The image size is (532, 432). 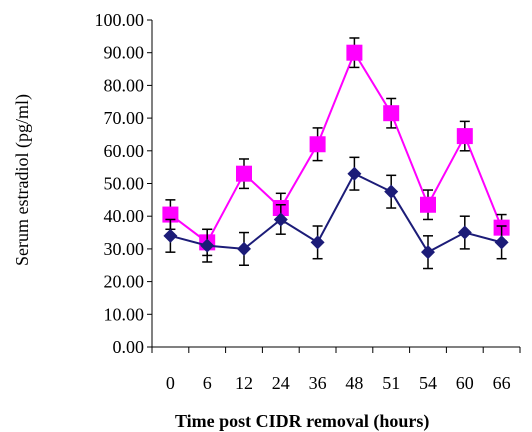 What do you see at coordinates (124, 216) in the screenshot?
I see `y-tick-label: 40.00` at bounding box center [124, 216].